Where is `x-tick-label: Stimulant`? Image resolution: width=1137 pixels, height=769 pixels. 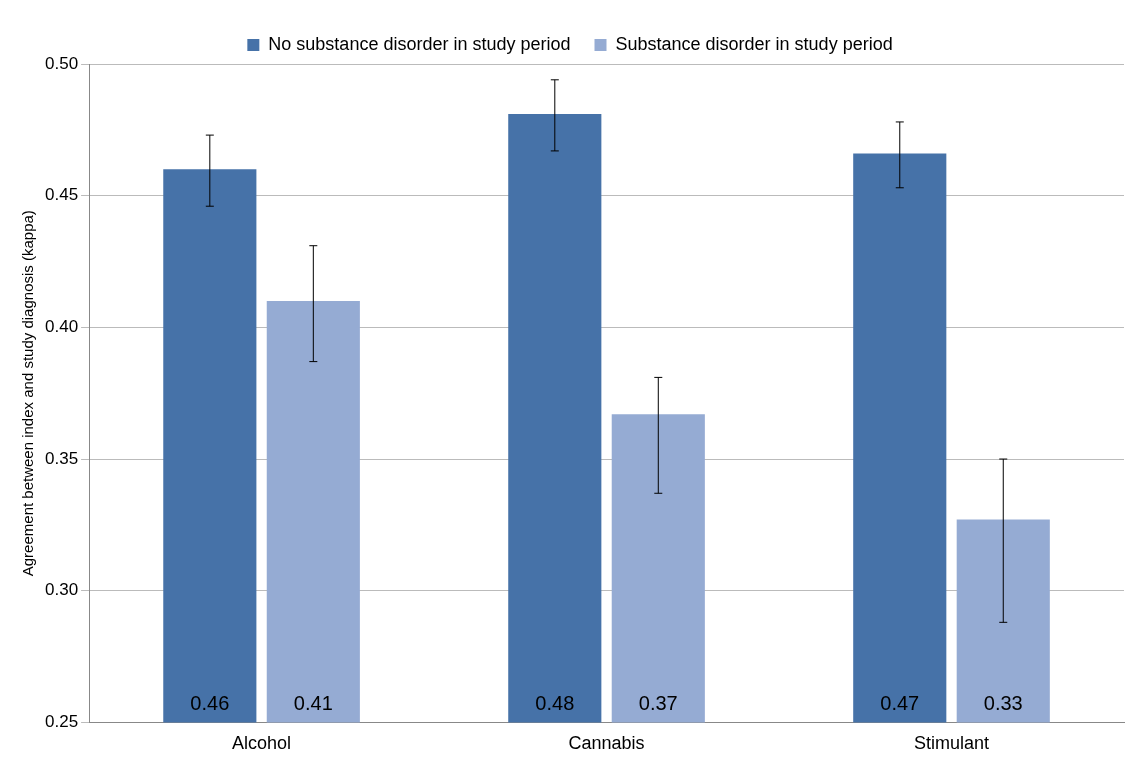
x-tick-label: Stimulant is located at coordinates (951, 743).